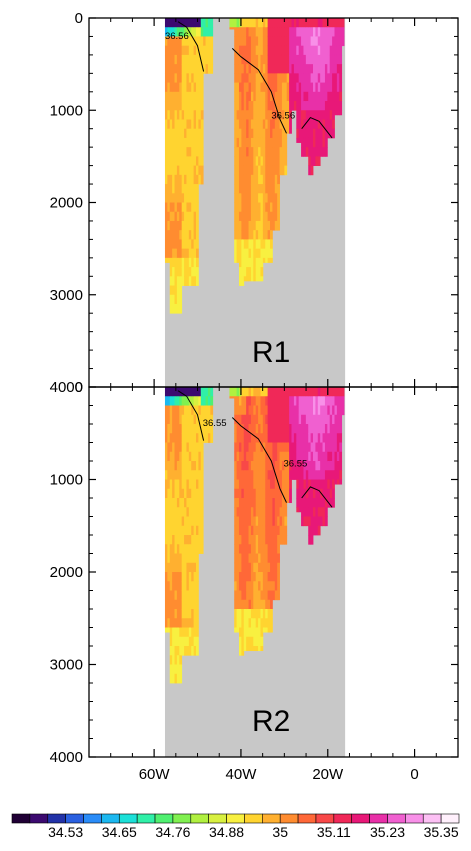  Describe the element at coordinates (317, 497) in the screenshot. I see `contour-line` at that location.